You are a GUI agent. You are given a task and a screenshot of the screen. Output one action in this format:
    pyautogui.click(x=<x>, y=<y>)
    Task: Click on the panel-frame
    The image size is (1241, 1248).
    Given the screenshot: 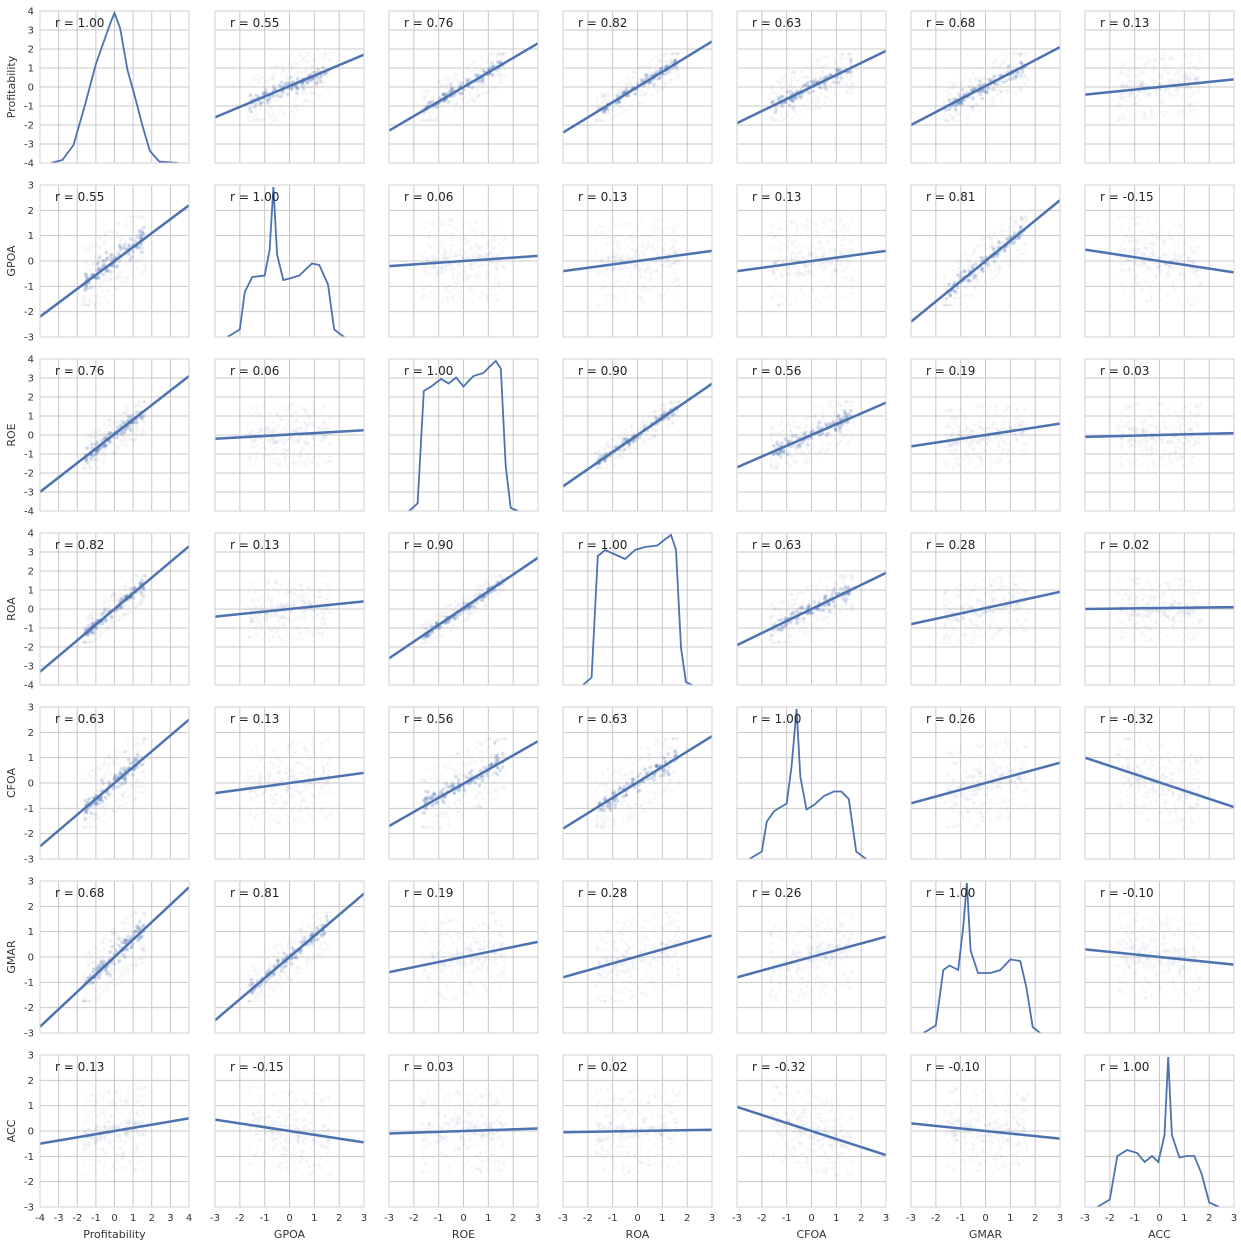 What is the action you would take?
    pyautogui.click(x=463, y=87)
    